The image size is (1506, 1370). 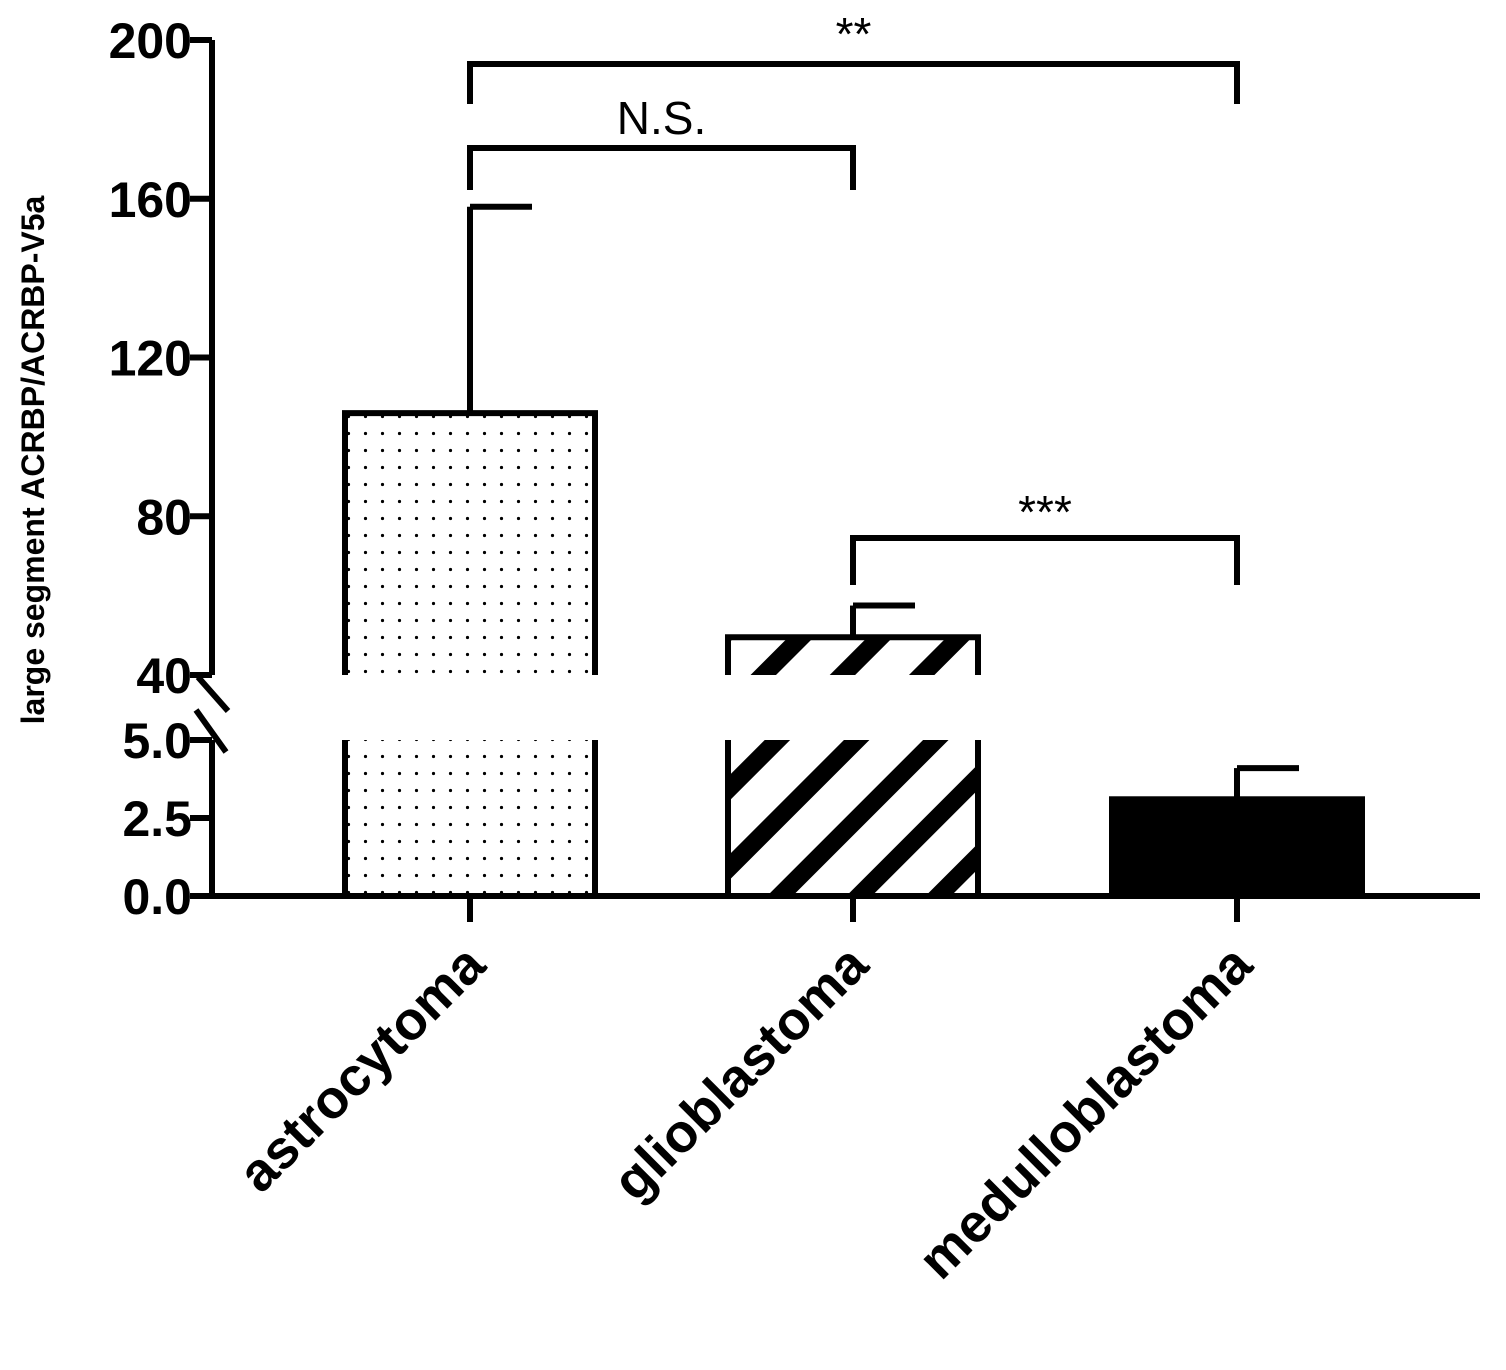 What do you see at coordinates (164, 517) in the screenshot?
I see `y-tick-label: 80` at bounding box center [164, 517].